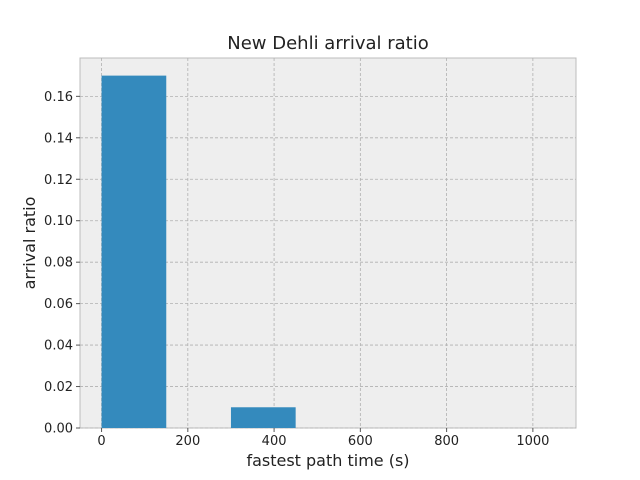 The image size is (640, 480). Describe the element at coordinates (446, 441) in the screenshot. I see `x-tick-label: 800` at that location.